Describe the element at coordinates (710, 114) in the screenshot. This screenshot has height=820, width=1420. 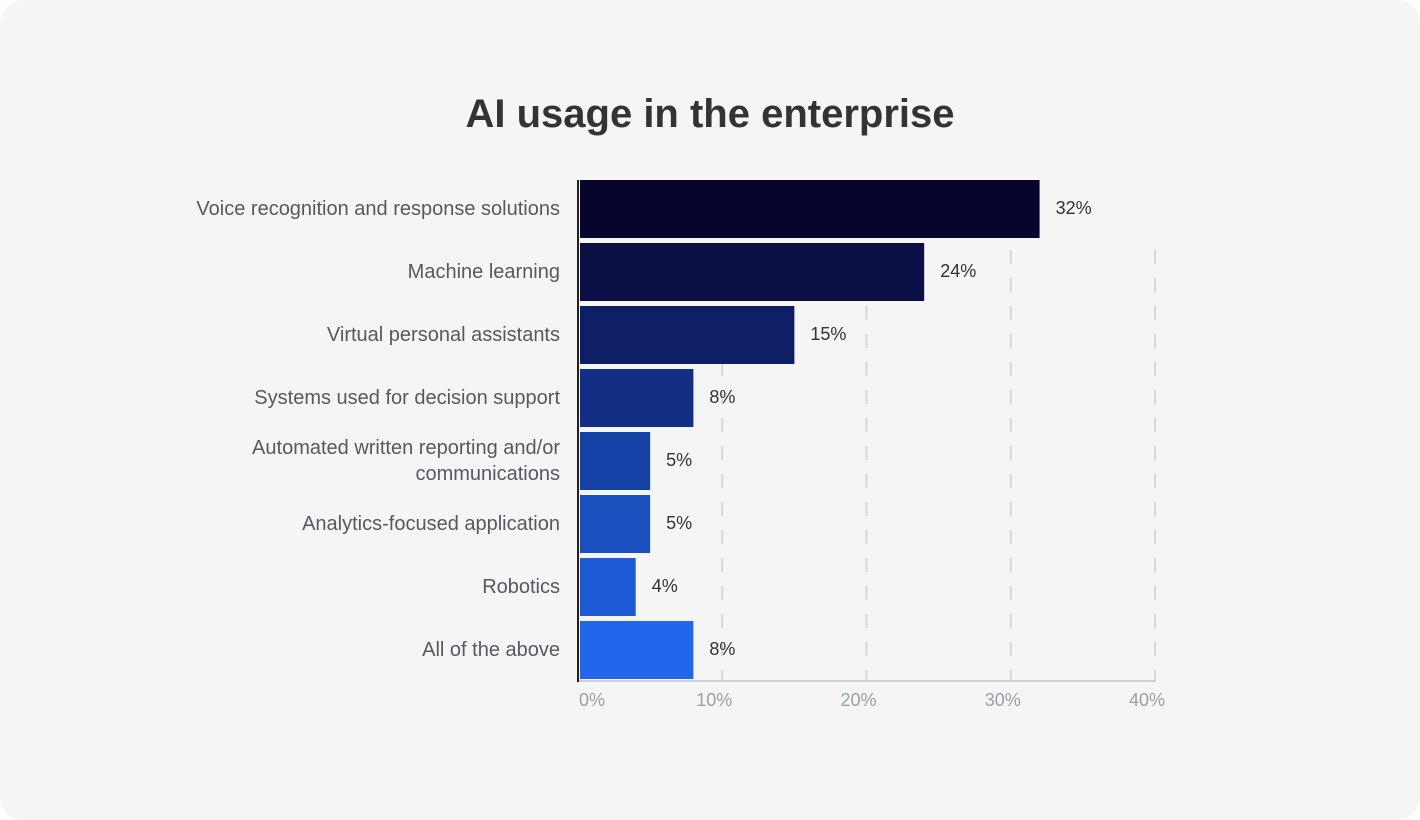
I see `chart-title: AI usage in the enterprise` at that location.